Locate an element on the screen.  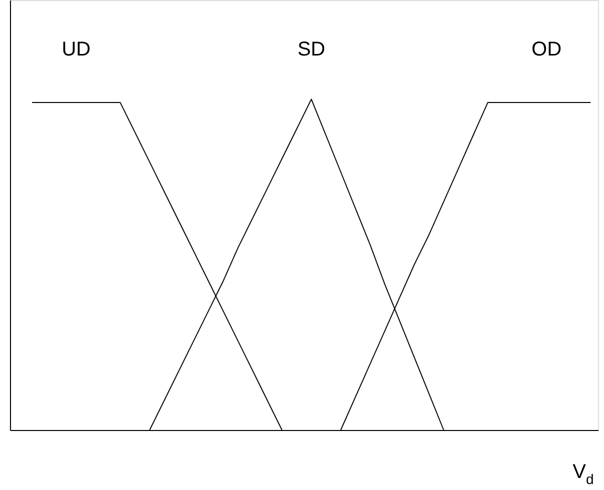
text: OD is located at coordinates (547, 49).